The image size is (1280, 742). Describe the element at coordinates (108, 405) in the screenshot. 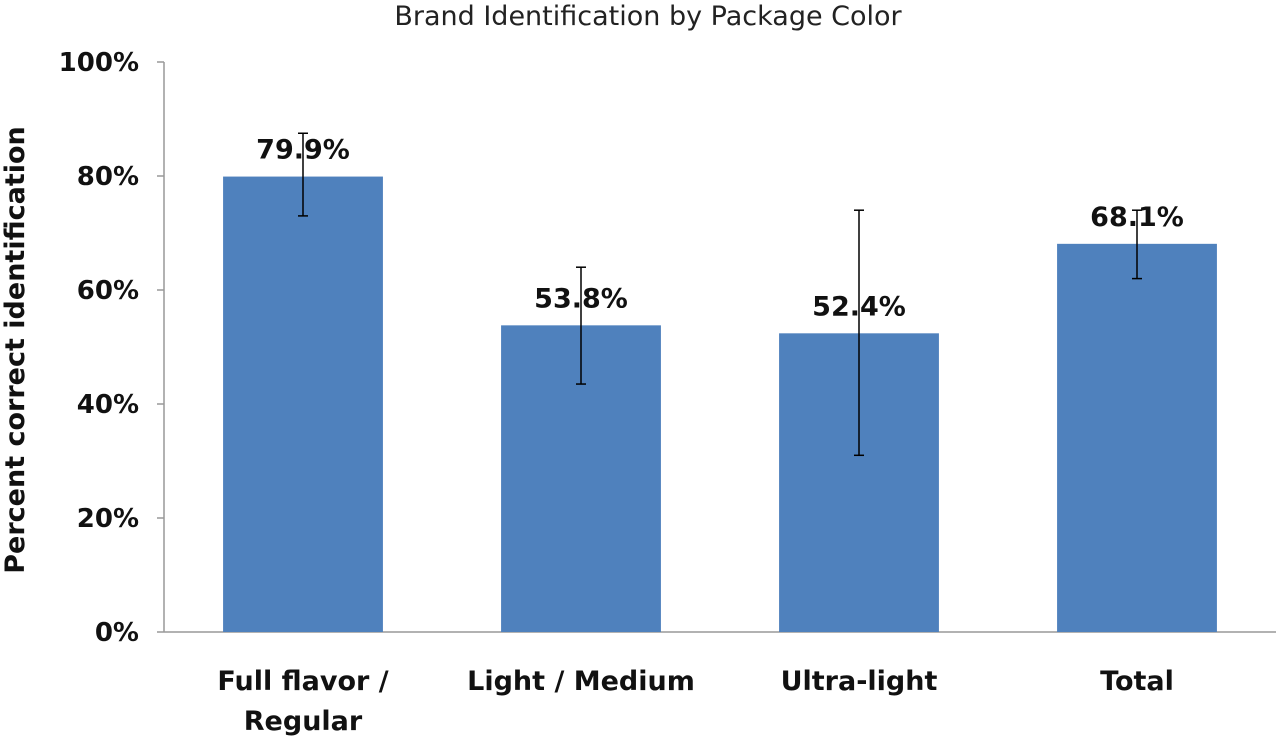

I see `y-tick-label: 40%` at that location.